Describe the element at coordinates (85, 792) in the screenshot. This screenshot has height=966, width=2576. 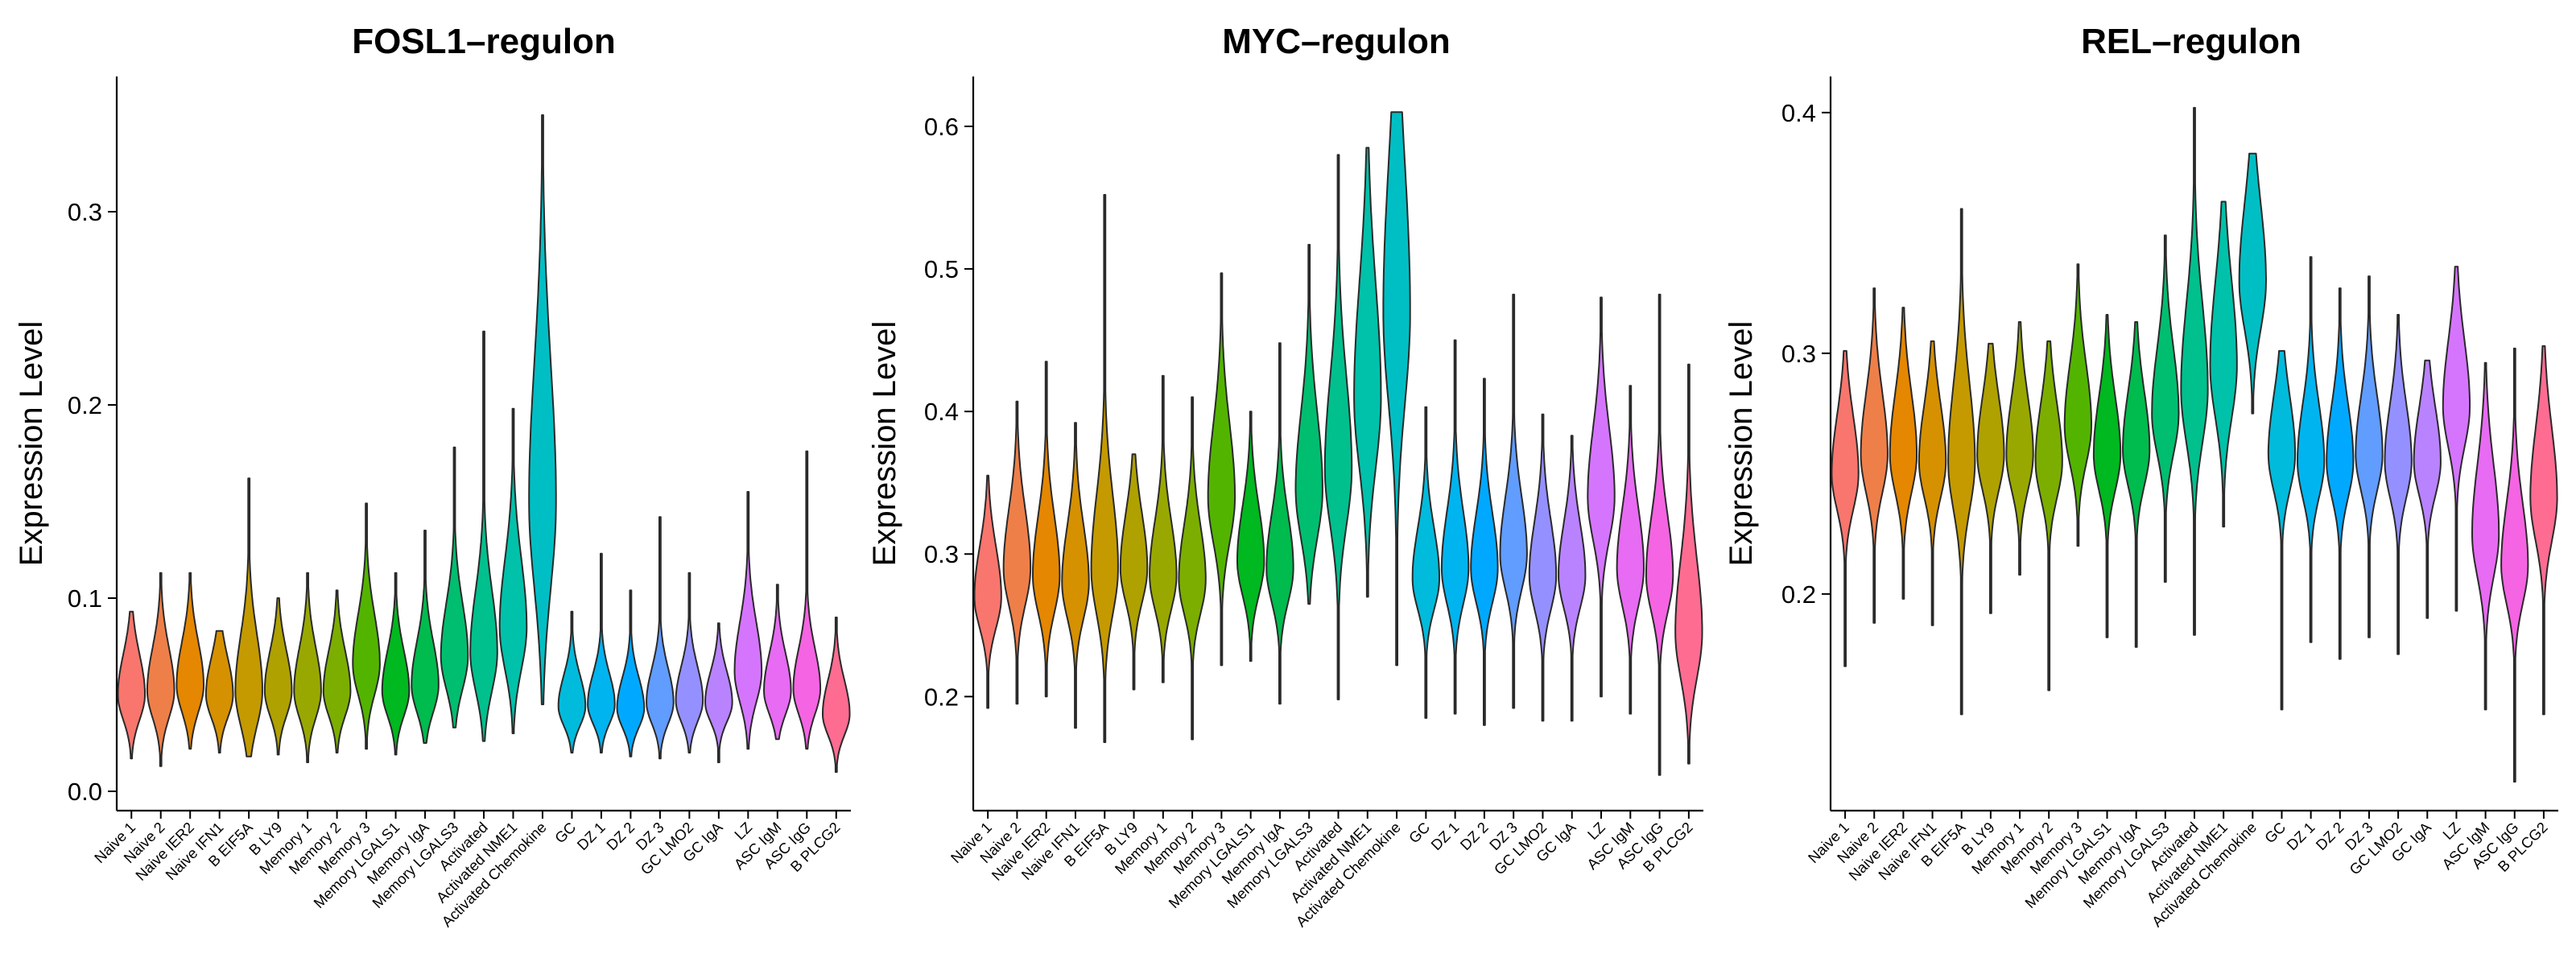
I see `y-tick-label: 0.0` at that location.